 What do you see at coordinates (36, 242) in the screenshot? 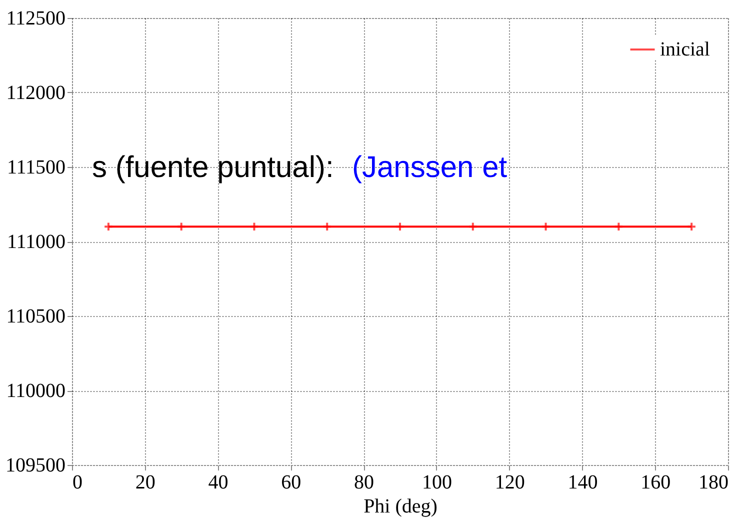
I see `y-tick-label: 111000` at bounding box center [36, 242].